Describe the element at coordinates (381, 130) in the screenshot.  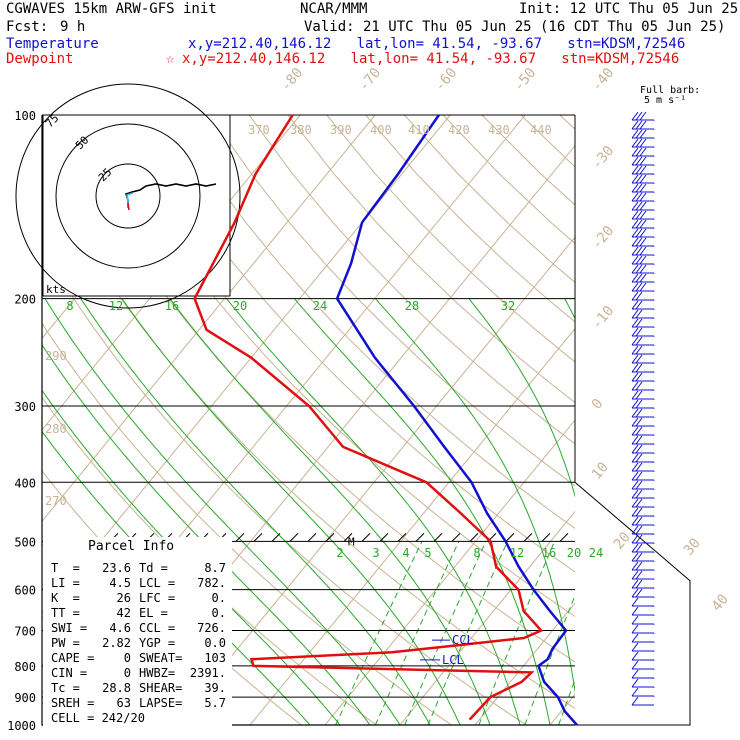
I see `theta-label-400: 400` at that location.